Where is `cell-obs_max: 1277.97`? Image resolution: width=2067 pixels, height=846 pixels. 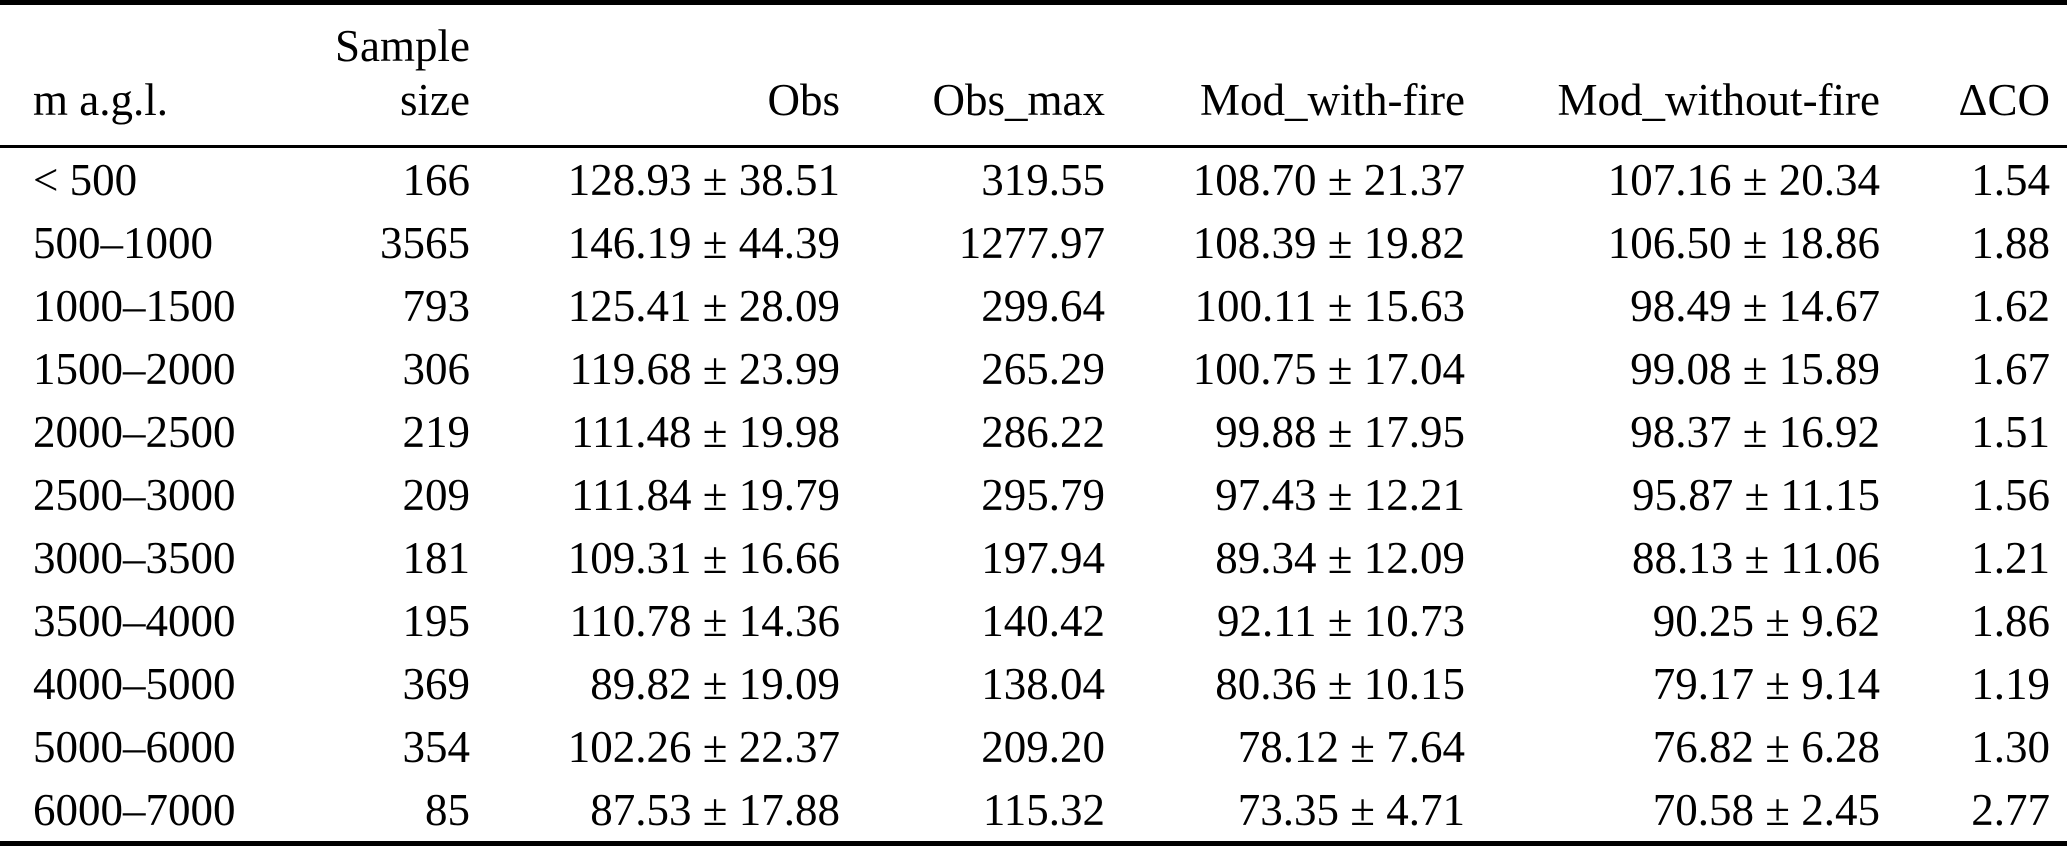
cell-obs_max: 1277.97 is located at coordinates (1031, 242).